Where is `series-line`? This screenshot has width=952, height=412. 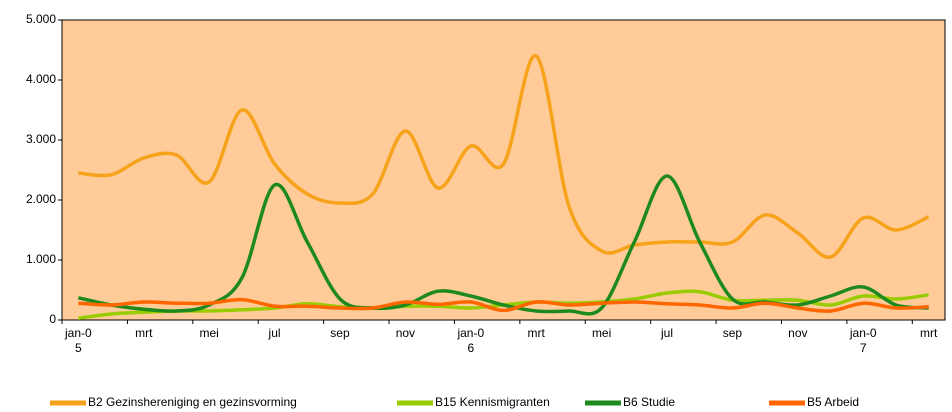 series-line is located at coordinates (503, 305).